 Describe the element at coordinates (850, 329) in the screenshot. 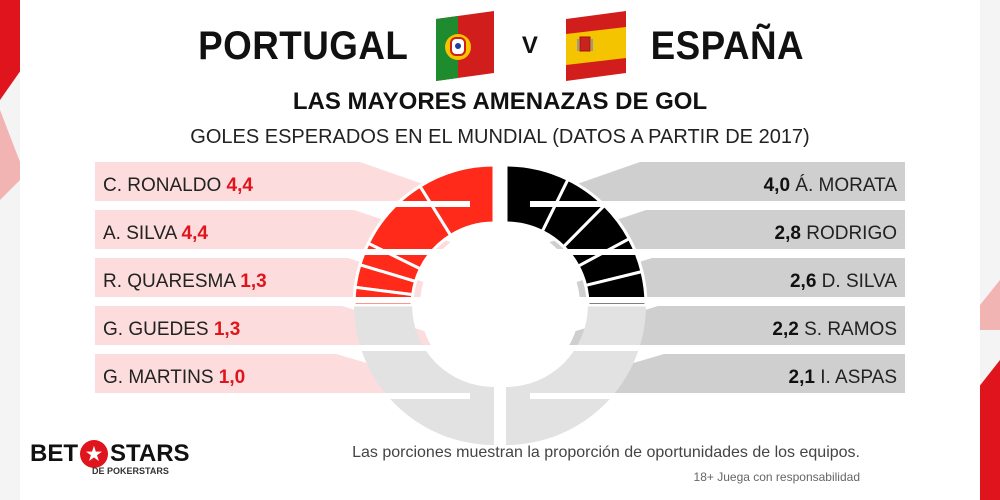

I see `player-name: S. RAMOS` at that location.